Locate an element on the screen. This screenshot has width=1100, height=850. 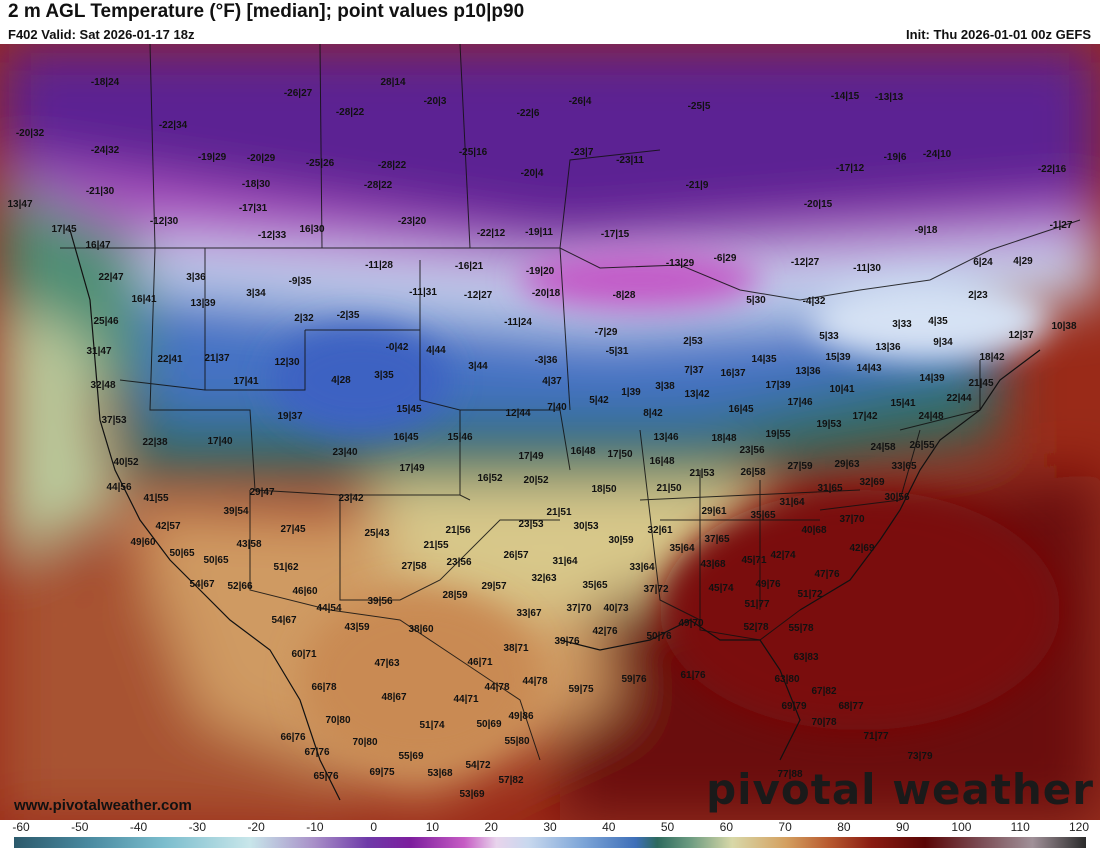
point-value: 45|71 is located at coordinates (753, 560).